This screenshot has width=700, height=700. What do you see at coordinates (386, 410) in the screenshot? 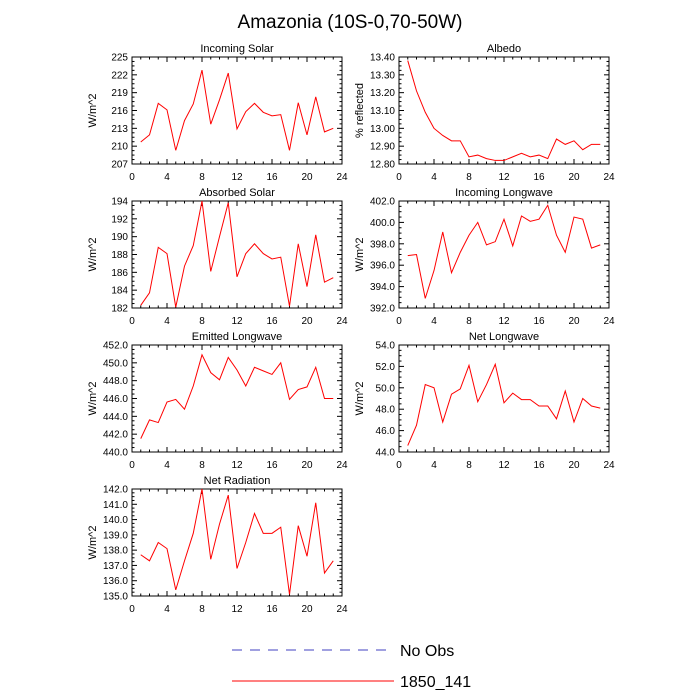
I see `y-tick-label: 48.0` at bounding box center [386, 410].